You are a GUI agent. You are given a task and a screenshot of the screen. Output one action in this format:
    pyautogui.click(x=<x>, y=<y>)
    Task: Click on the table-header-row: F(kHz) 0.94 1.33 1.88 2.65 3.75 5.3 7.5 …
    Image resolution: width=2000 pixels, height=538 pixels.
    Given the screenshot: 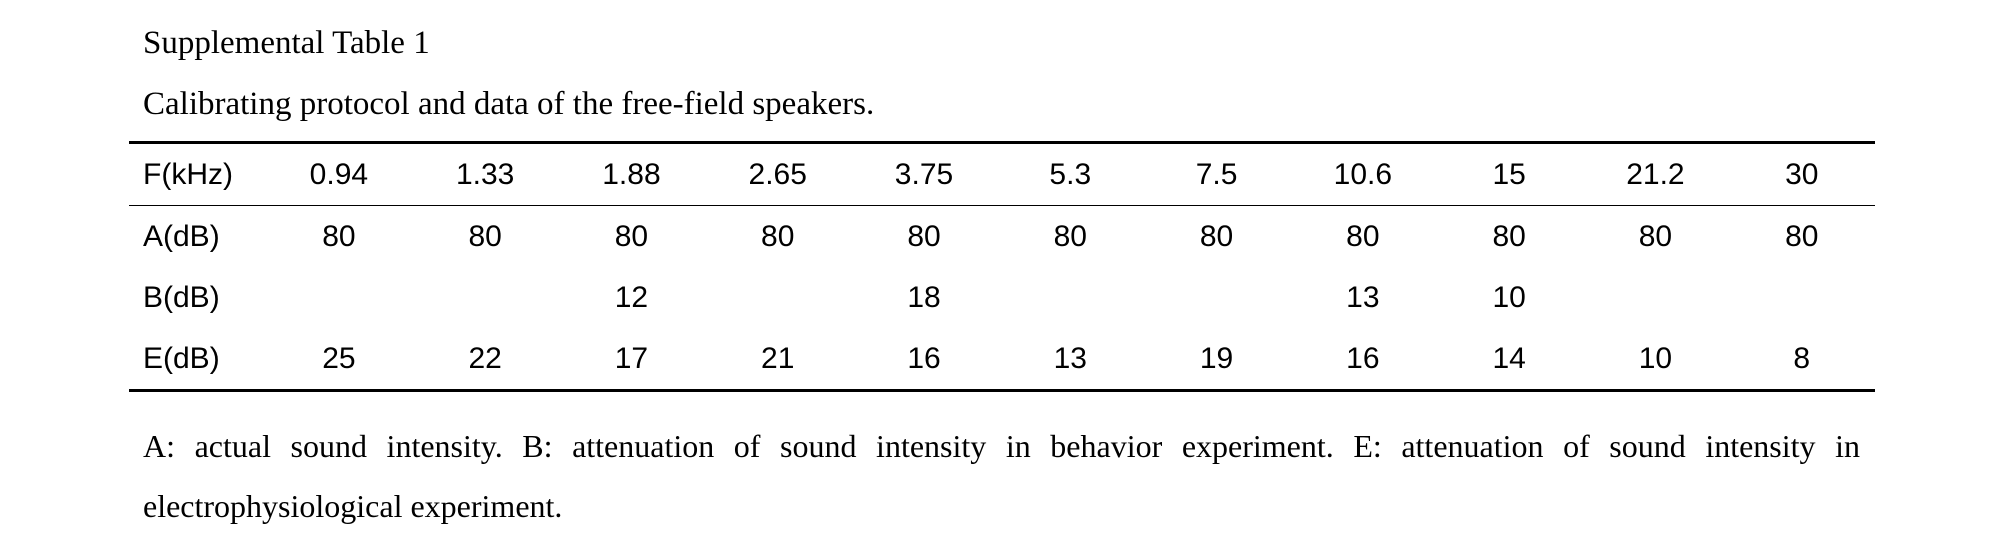 What is the action you would take?
    pyautogui.click(x=1002, y=173)
    